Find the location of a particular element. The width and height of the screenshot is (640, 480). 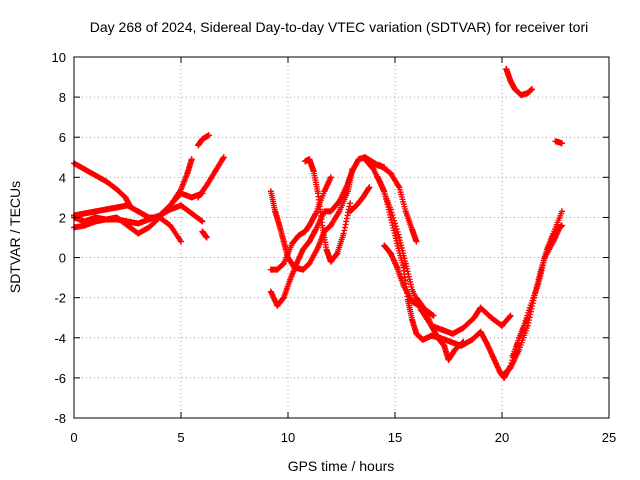

x-tick-label: 0 is located at coordinates (73, 437).